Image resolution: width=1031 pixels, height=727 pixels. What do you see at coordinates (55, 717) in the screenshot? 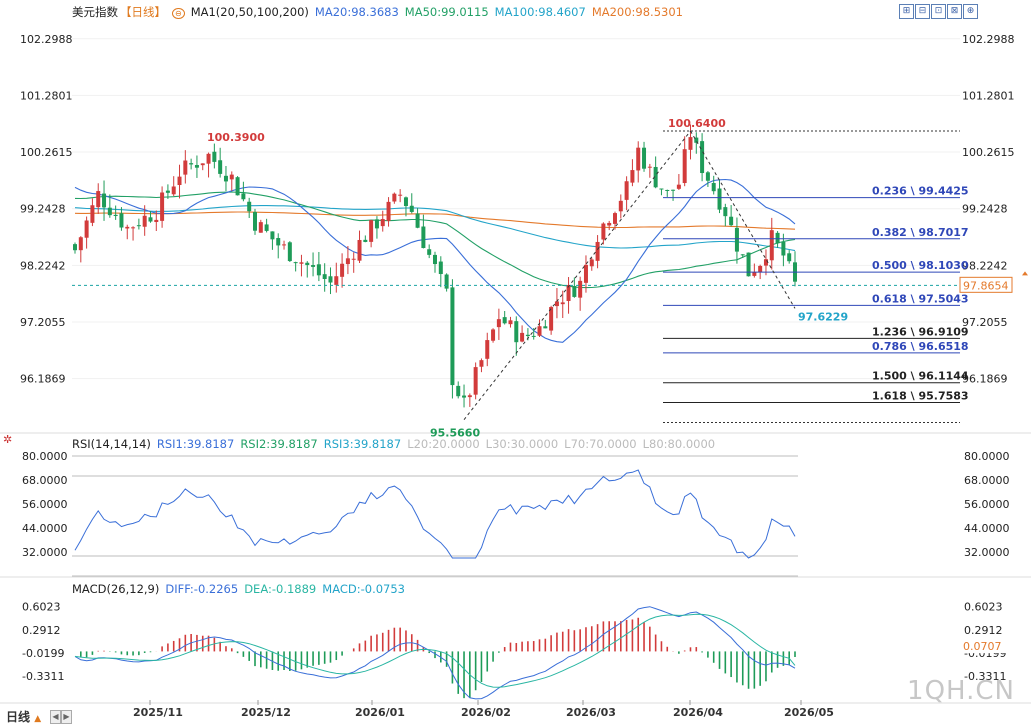
I see `scroll-left-button: ◀` at bounding box center [55, 717].